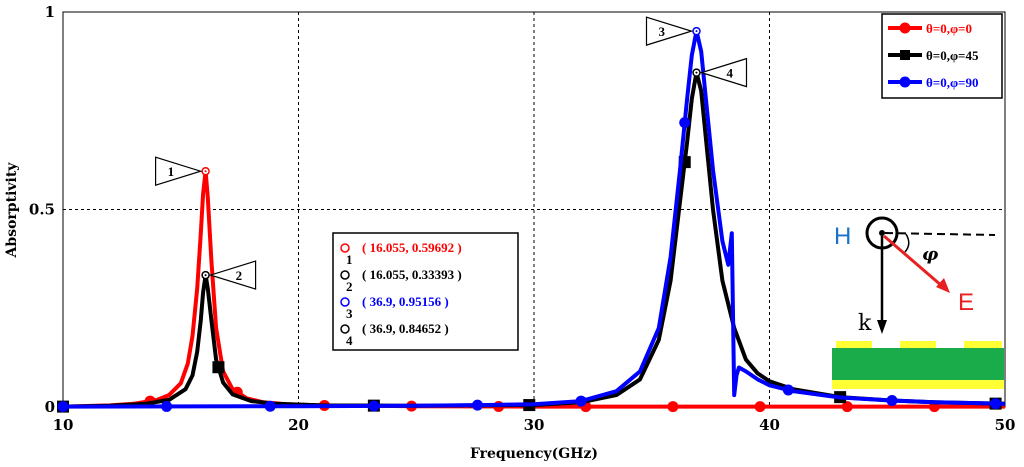 This screenshot has height=467, width=1024. I want to click on readout-value-3: ( 36.9, 0.95156 ), so click(405, 301).